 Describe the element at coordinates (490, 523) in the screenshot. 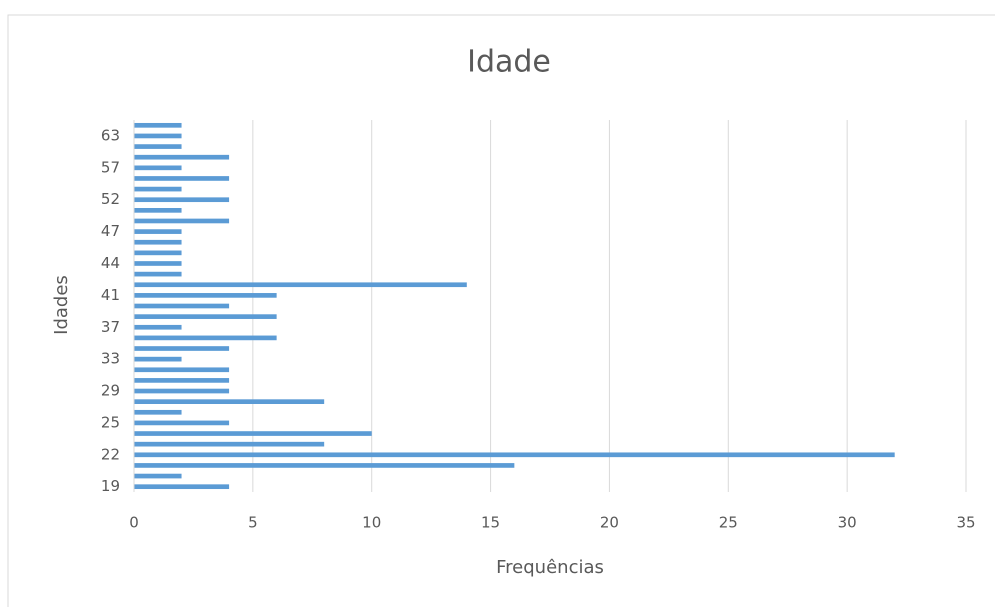

I see `x-tick-label: 15` at that location.